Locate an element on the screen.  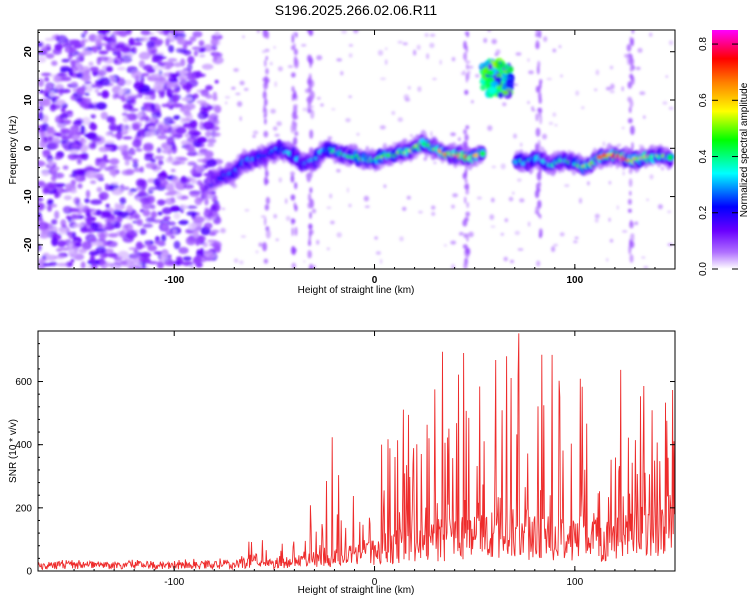
y-tick-label: 0 is located at coordinates (28, 148).